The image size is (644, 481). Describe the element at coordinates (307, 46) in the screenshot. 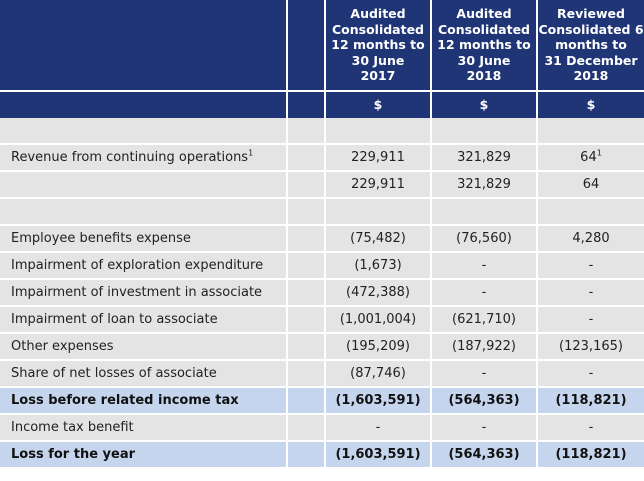

I see `header-blank-gap` at that location.